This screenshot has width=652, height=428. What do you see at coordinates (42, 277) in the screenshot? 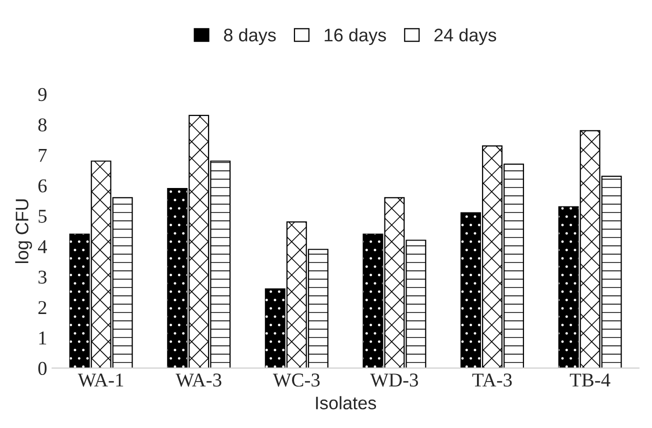
I see `y-tick-label: 3` at bounding box center [42, 277].